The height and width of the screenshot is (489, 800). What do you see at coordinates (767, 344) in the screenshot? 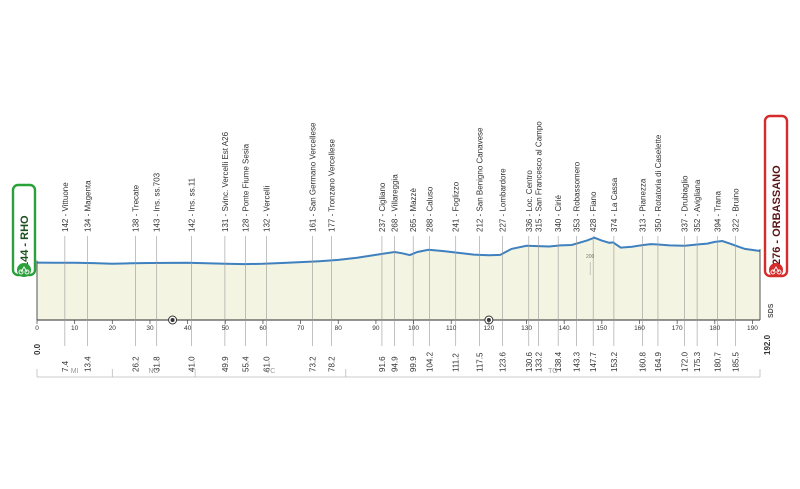
I see `finish-km-label: 192.0` at bounding box center [767, 344].